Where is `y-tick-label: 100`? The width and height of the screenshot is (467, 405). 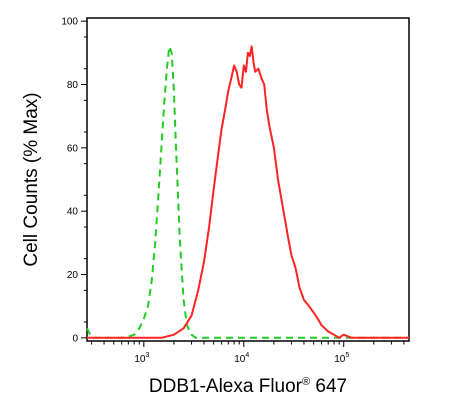 y-tick-label: 100 is located at coordinates (69, 22).